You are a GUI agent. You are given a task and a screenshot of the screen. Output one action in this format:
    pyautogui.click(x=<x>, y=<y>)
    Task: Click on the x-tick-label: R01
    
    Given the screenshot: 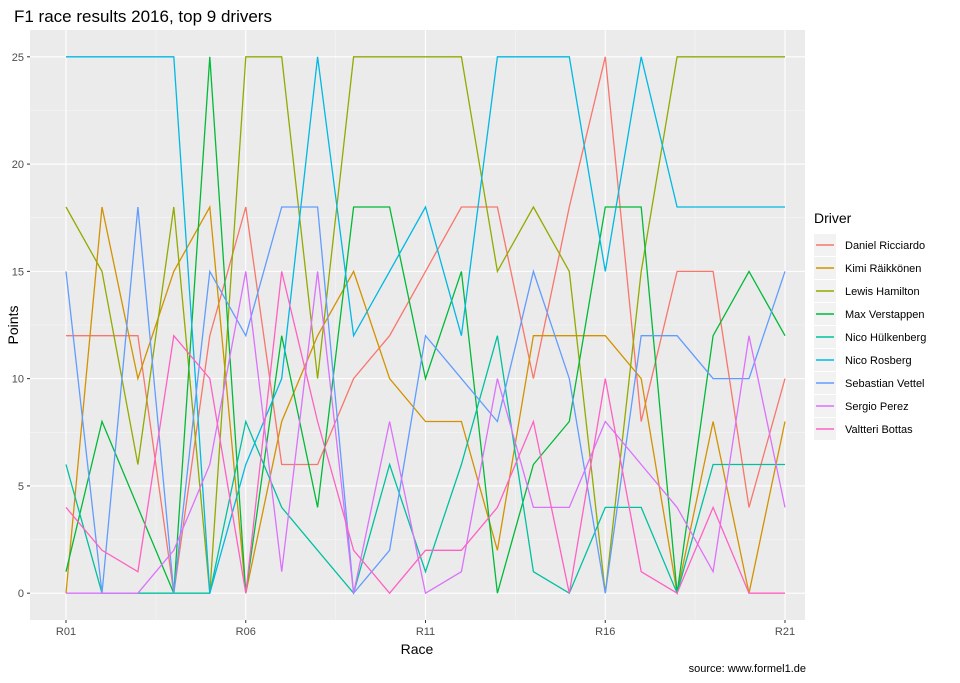 What is the action you would take?
    pyautogui.click(x=66, y=632)
    